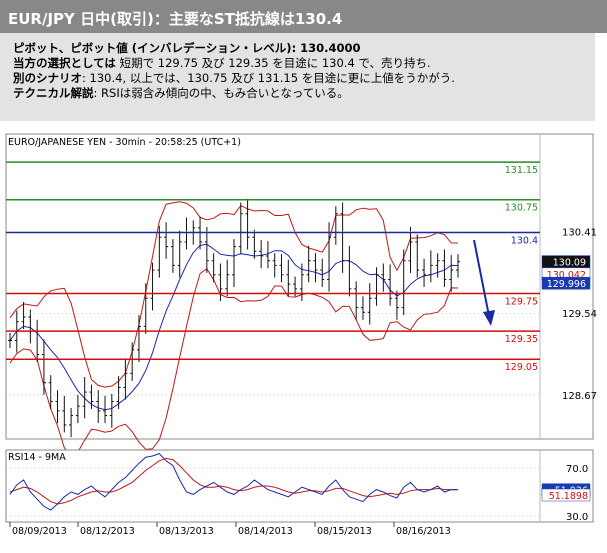 This screenshot has height=553, width=607. What do you see at coordinates (344, 531) in the screenshot?
I see `x-tick-label: 08/15/2013` at bounding box center [344, 531].